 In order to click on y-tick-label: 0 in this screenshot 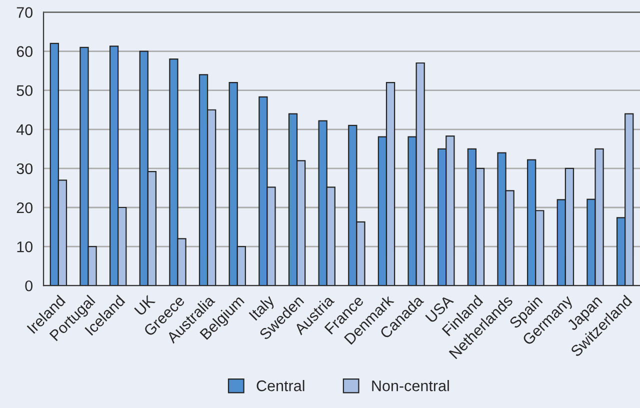, I will do `click(29, 286)`.